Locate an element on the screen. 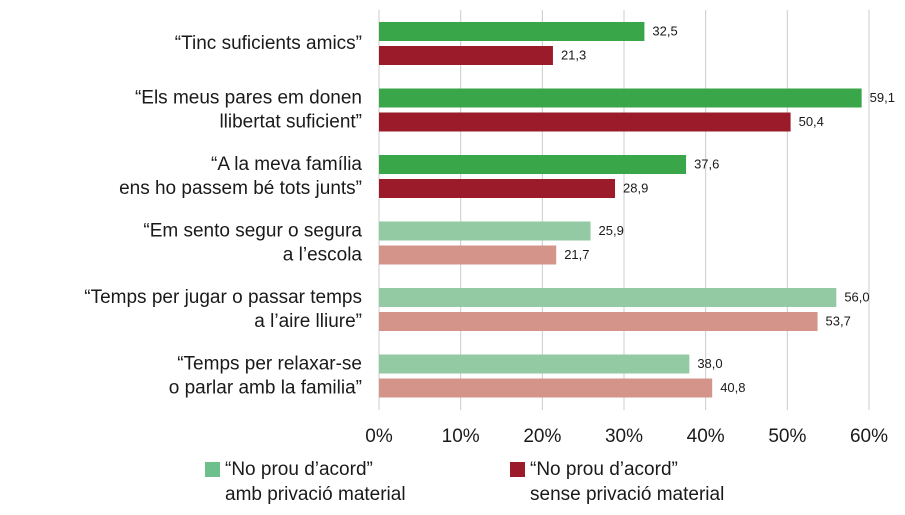 The height and width of the screenshot is (515, 905). value-label: 28,9 is located at coordinates (635, 187).